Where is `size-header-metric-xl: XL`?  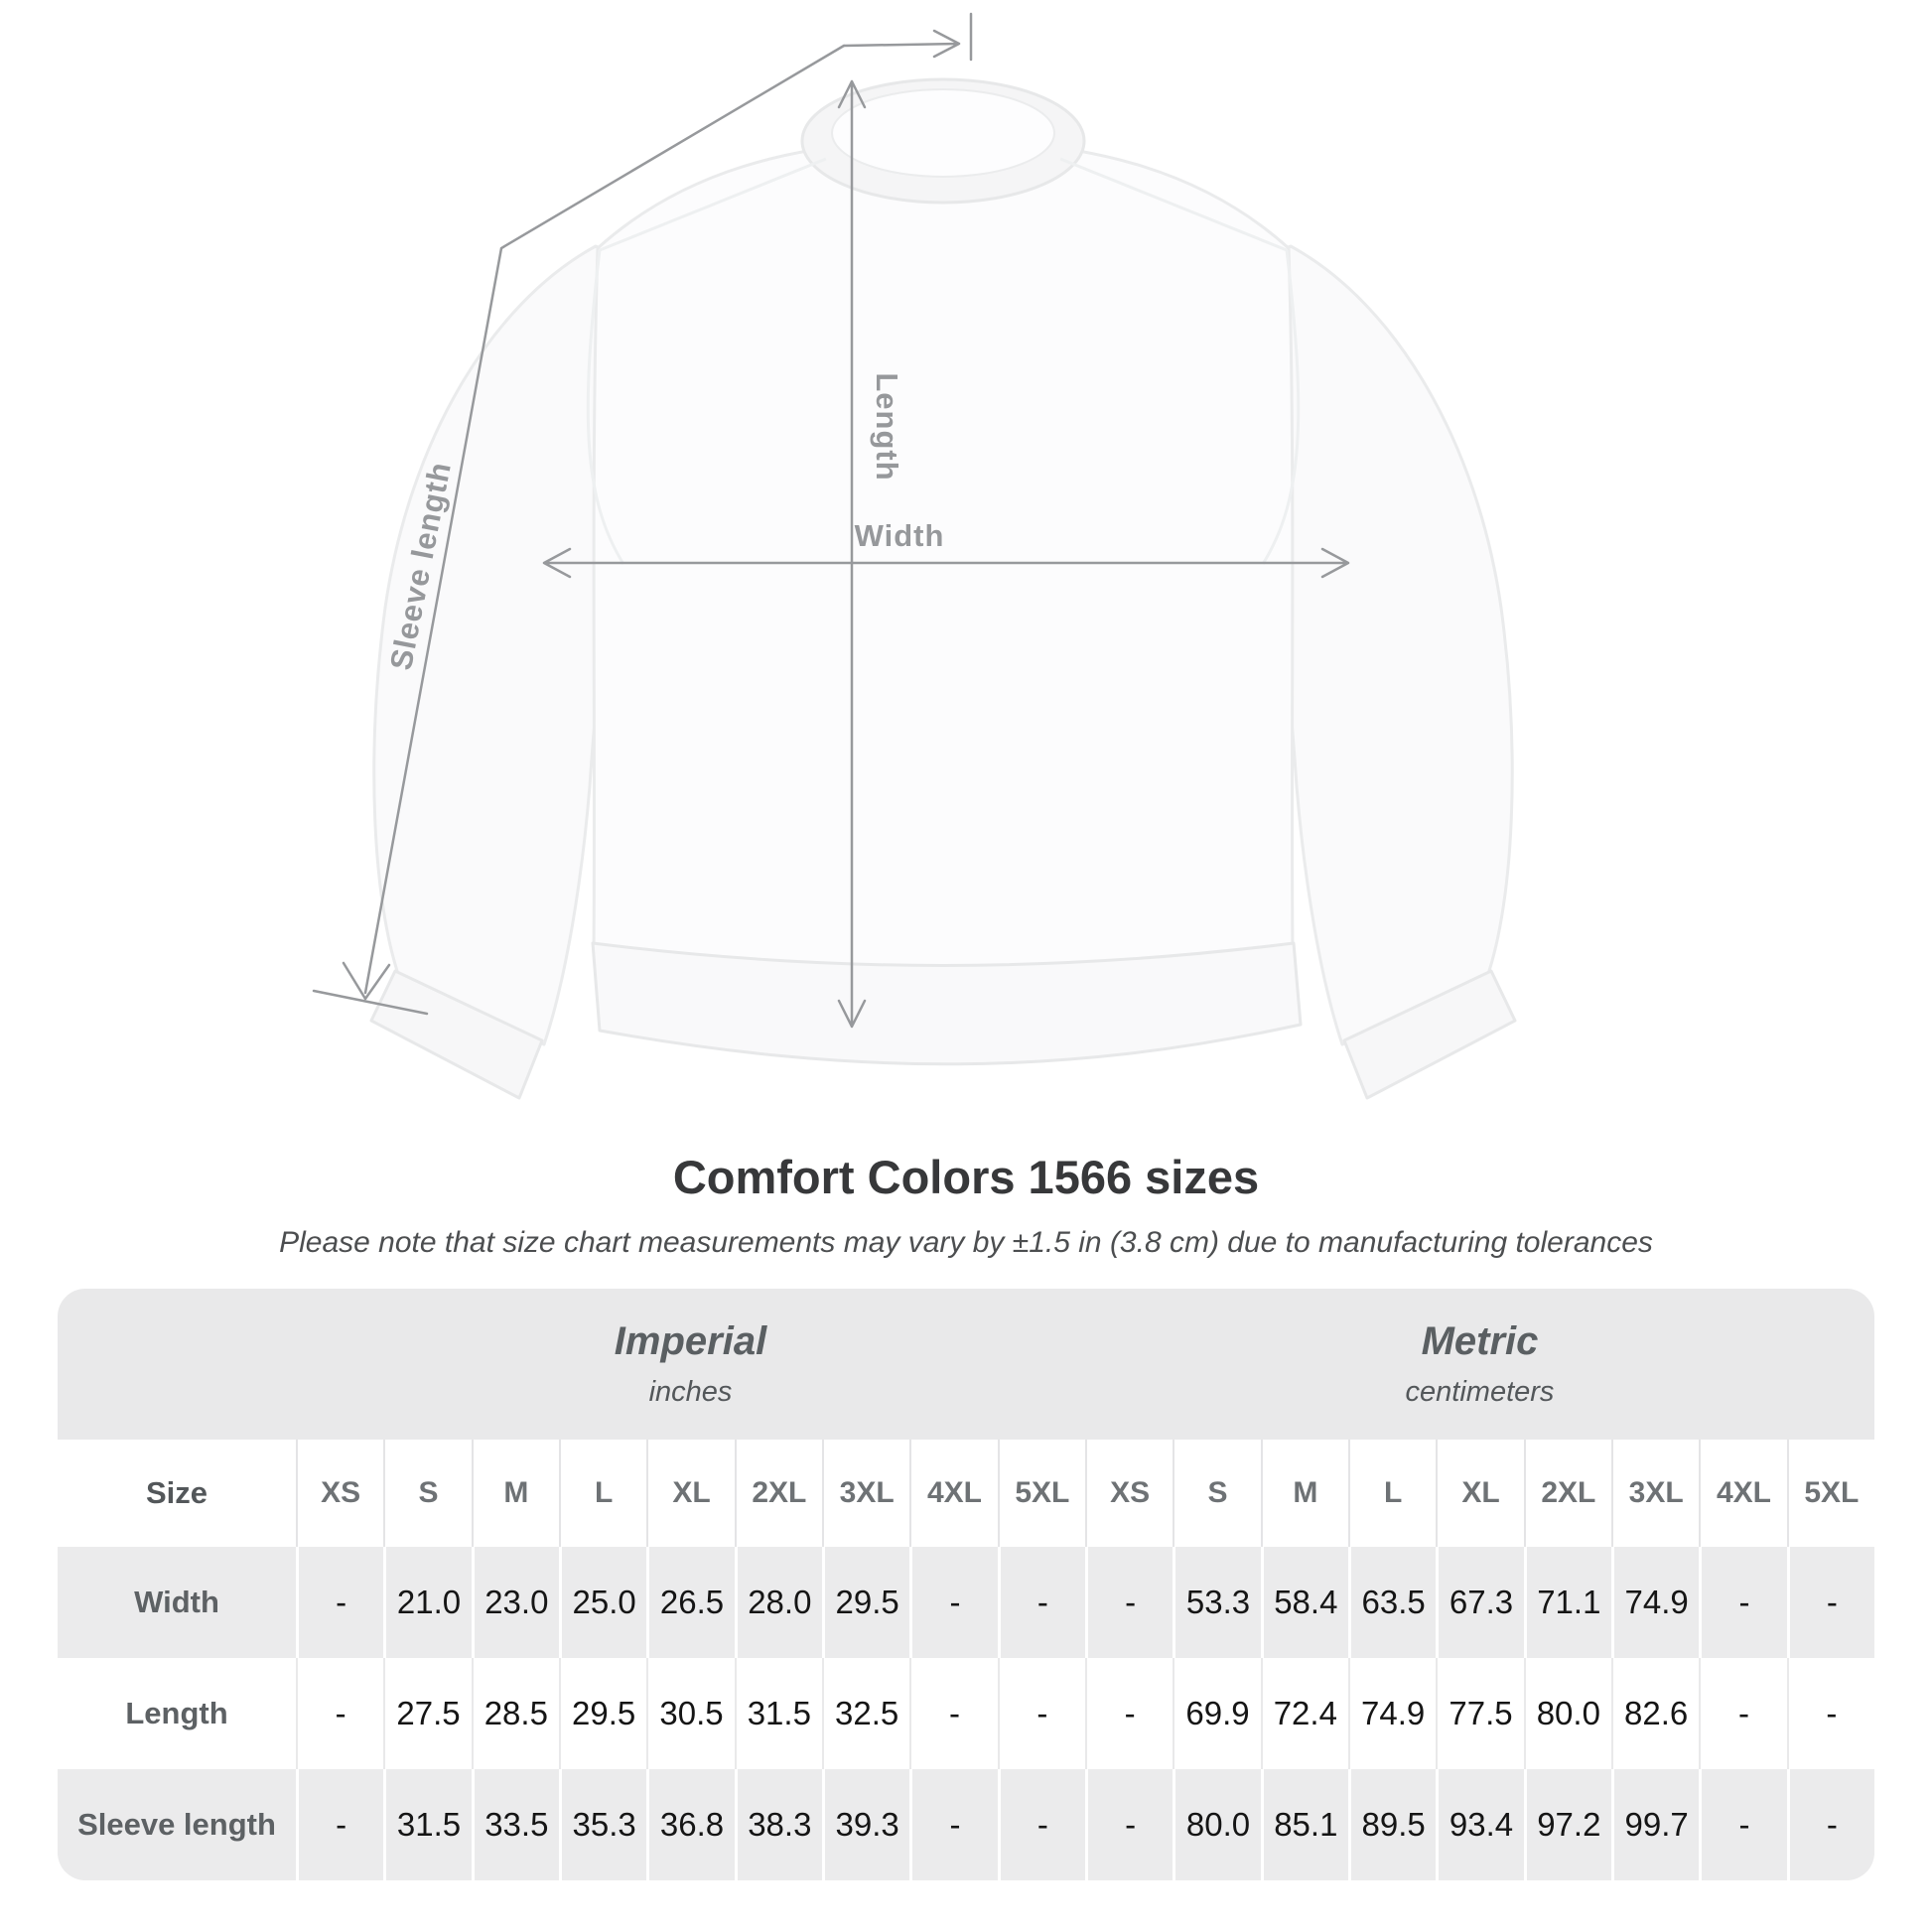 size-header-metric-xl: XL is located at coordinates (1480, 1494).